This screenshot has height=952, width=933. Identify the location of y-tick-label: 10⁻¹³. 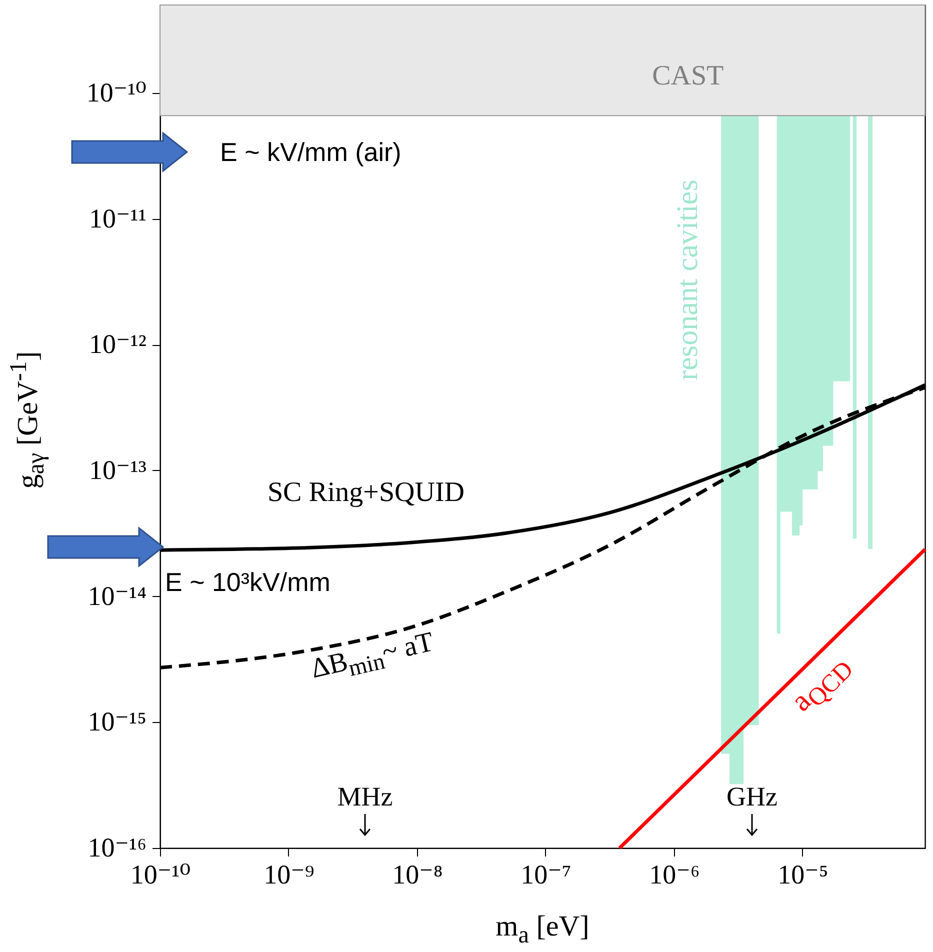
(117, 469).